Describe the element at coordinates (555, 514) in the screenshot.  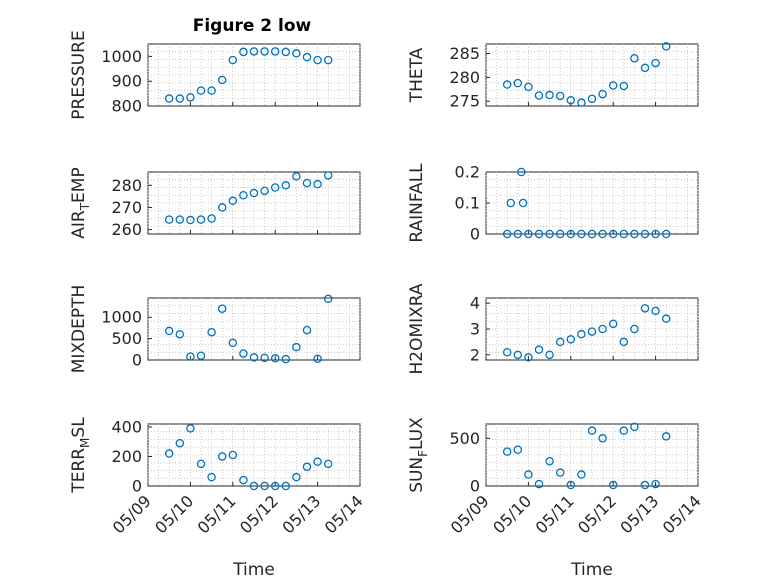
I see `x-tick-label: 05/11` at that location.